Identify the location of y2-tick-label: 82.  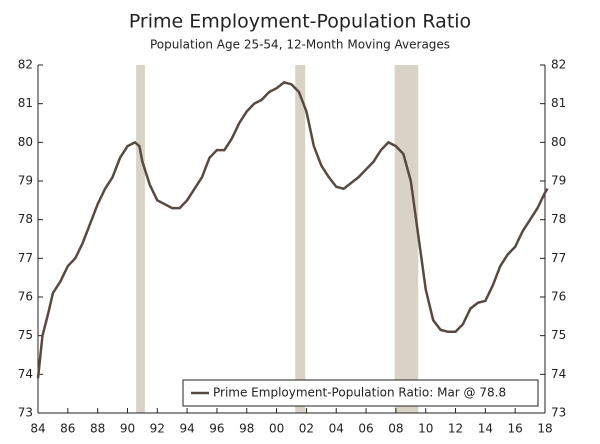
(558, 65).